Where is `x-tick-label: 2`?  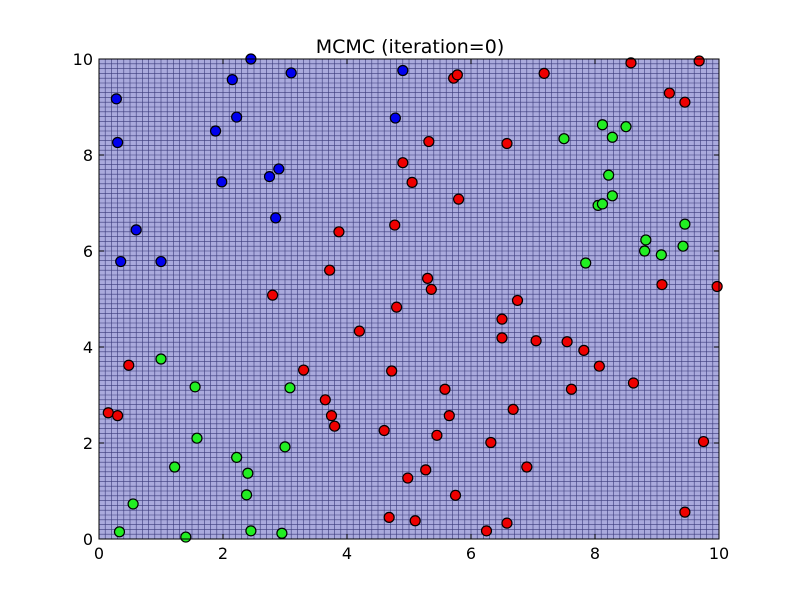 x-tick-label: 2 is located at coordinates (223, 553).